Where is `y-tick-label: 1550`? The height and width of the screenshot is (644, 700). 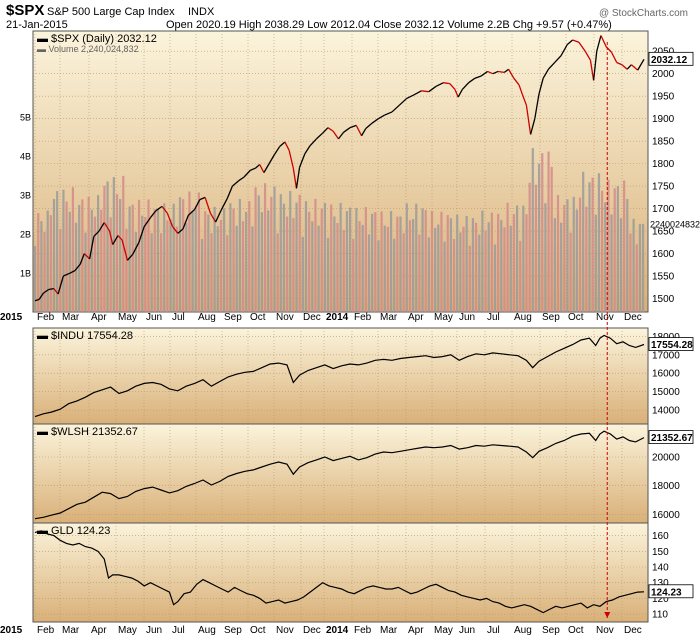 y-tick-label: 1550 is located at coordinates (663, 277).